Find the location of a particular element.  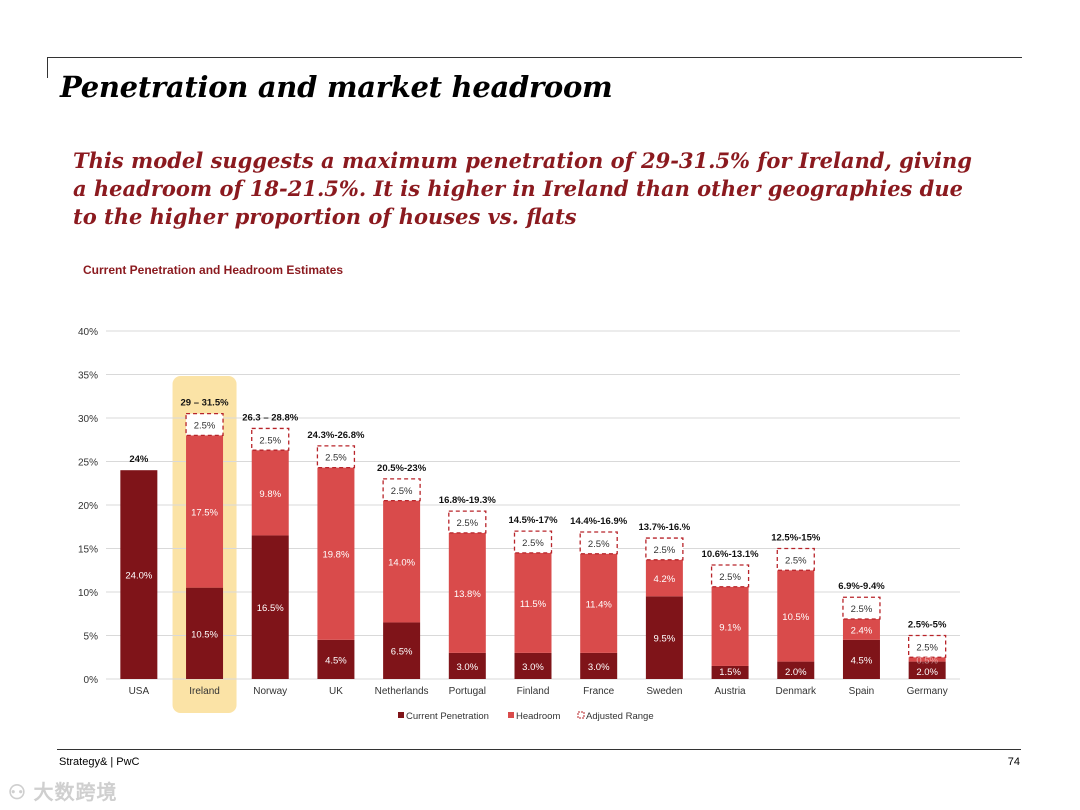

legend-label: Adjusted Range is located at coordinates (620, 716).